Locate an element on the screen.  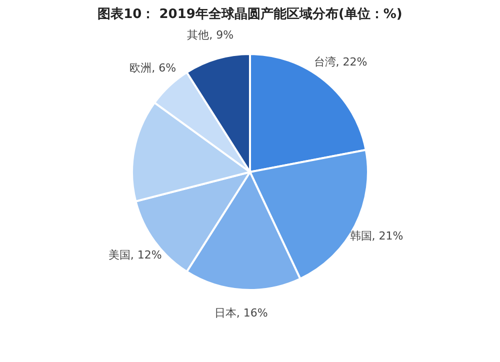
slice-label: 美国, 12% is located at coordinates (135, 255).